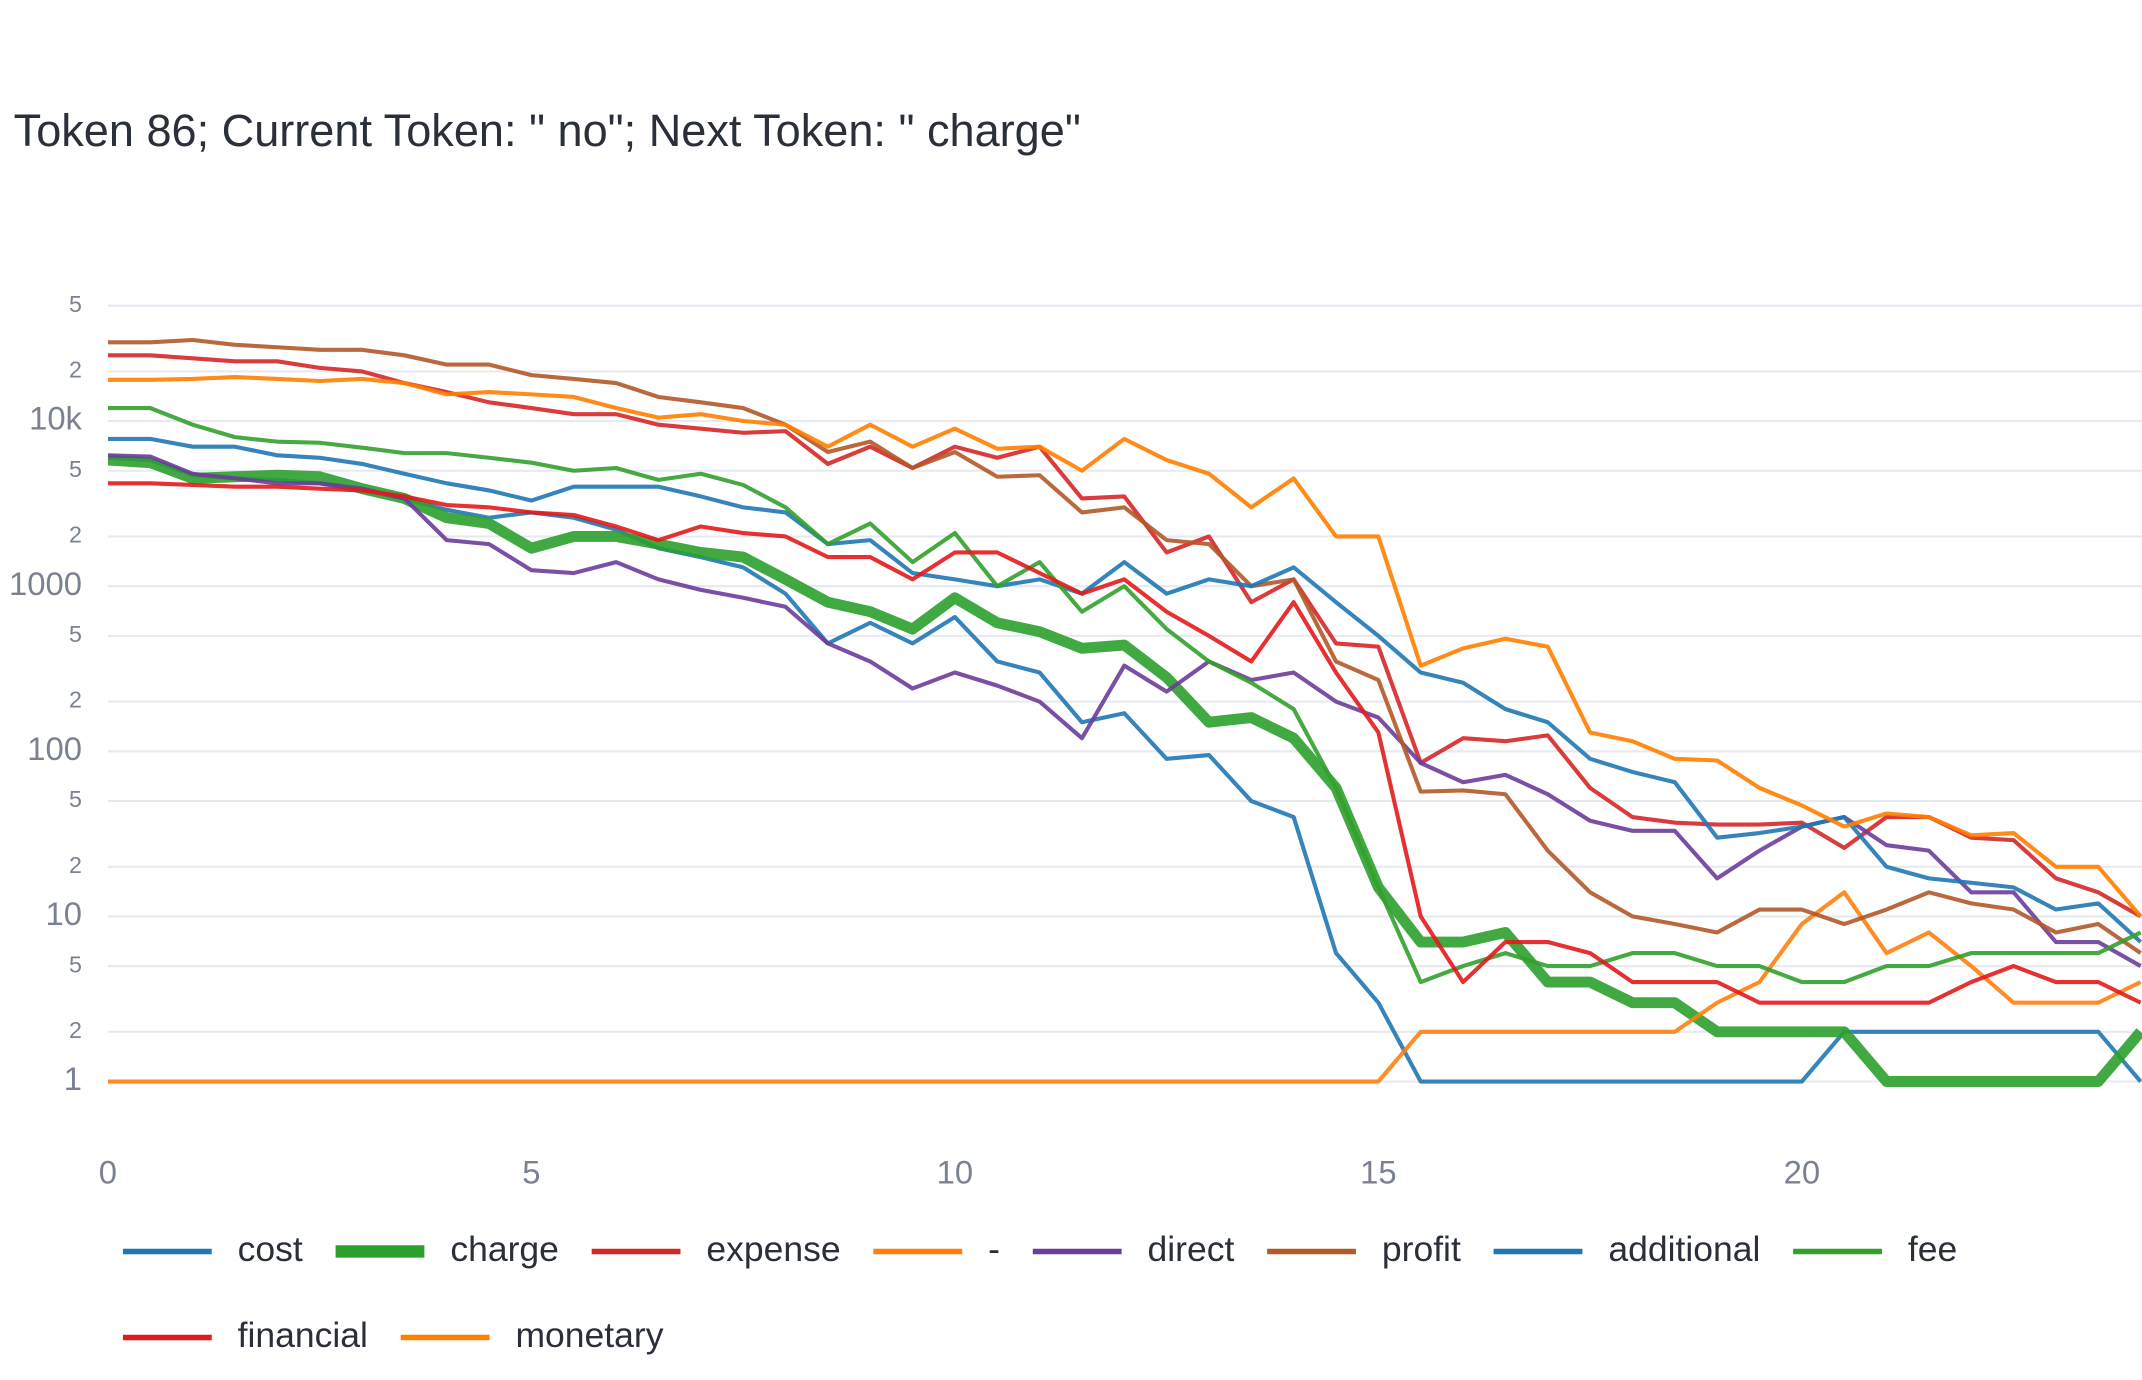 Image resolution: width=2142 pixels, height=1380 pixels. What do you see at coordinates (504, 1249) in the screenshot?
I see `legend-label: charge` at bounding box center [504, 1249].